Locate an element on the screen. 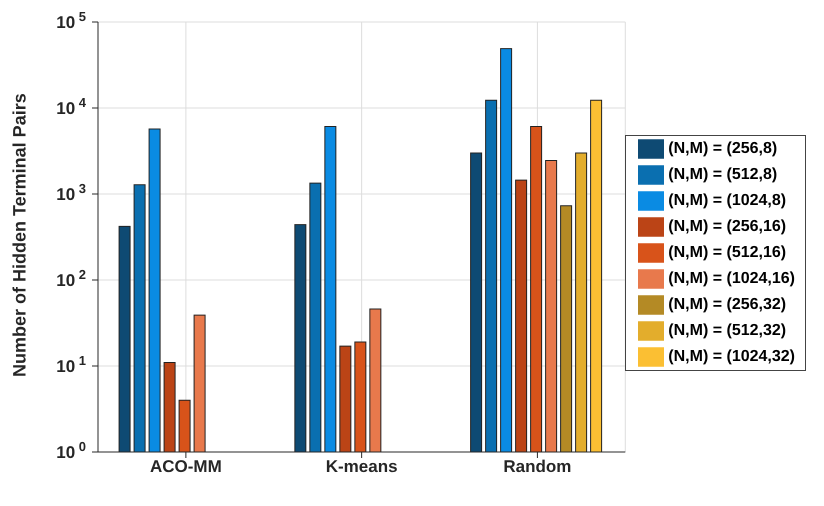 This screenshot has height=506, width=824. y-tick-label: 10$^{0}$ is located at coordinates (71, 450).